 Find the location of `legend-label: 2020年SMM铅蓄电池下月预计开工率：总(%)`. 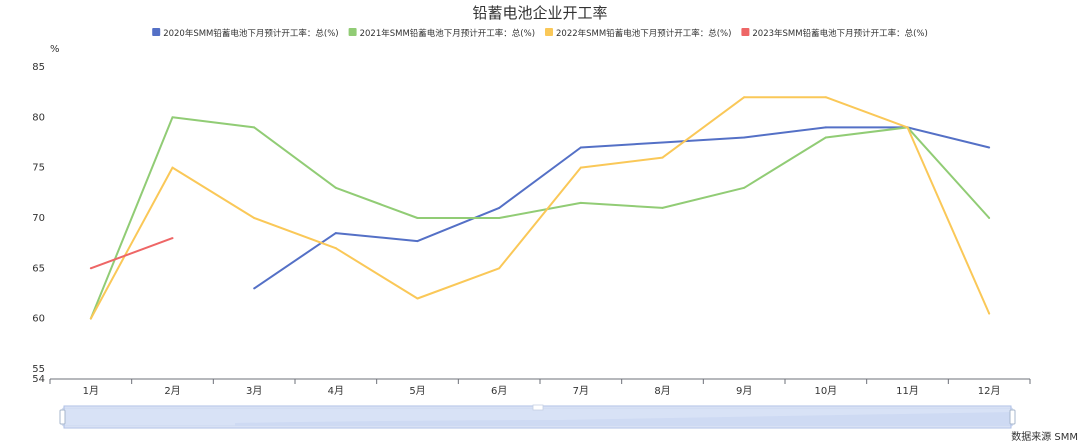

legend-label: 2020年SMM铅蓄电池下月预计开工率：总(%) is located at coordinates (250, 33).